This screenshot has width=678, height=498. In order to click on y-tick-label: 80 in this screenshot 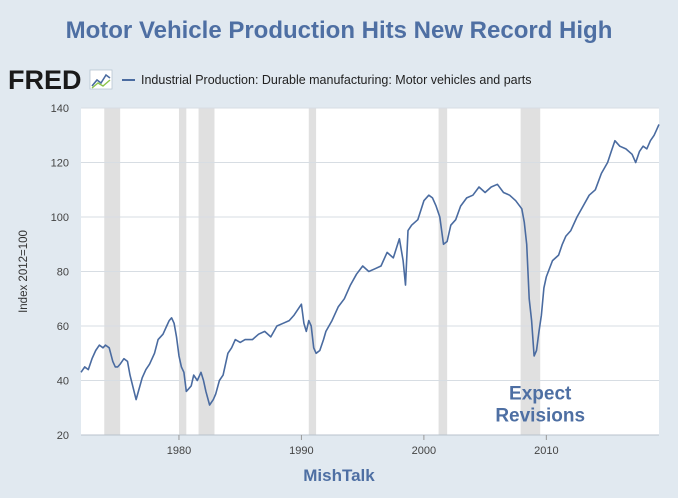, I will do `click(63, 273)`.